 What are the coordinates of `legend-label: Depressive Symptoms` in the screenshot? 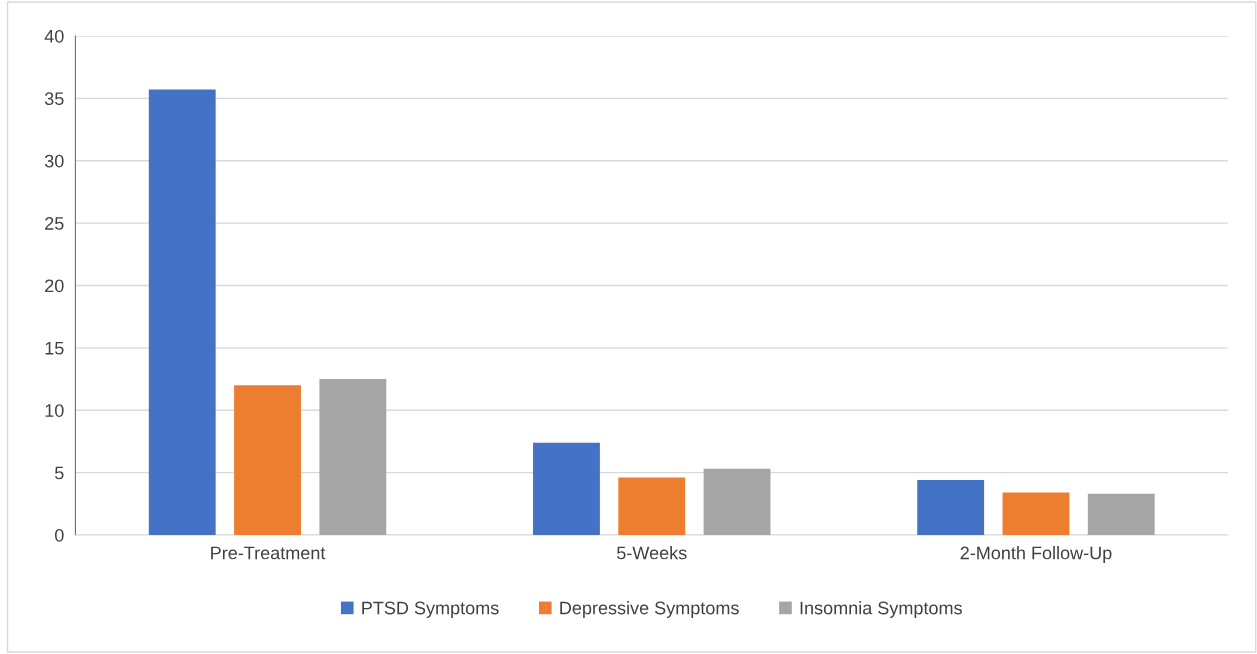 It's located at (649, 609).